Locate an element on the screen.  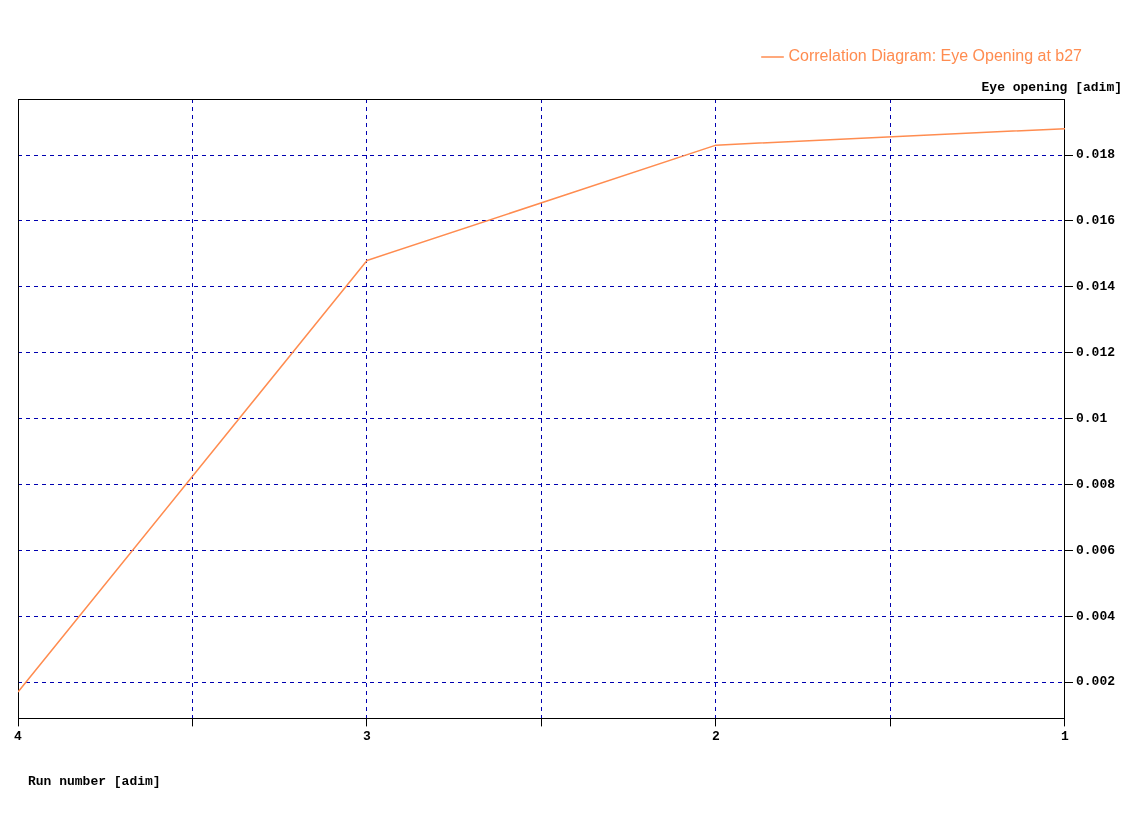
y-axis-title: Eye opening [adim] is located at coordinates (1051, 87).